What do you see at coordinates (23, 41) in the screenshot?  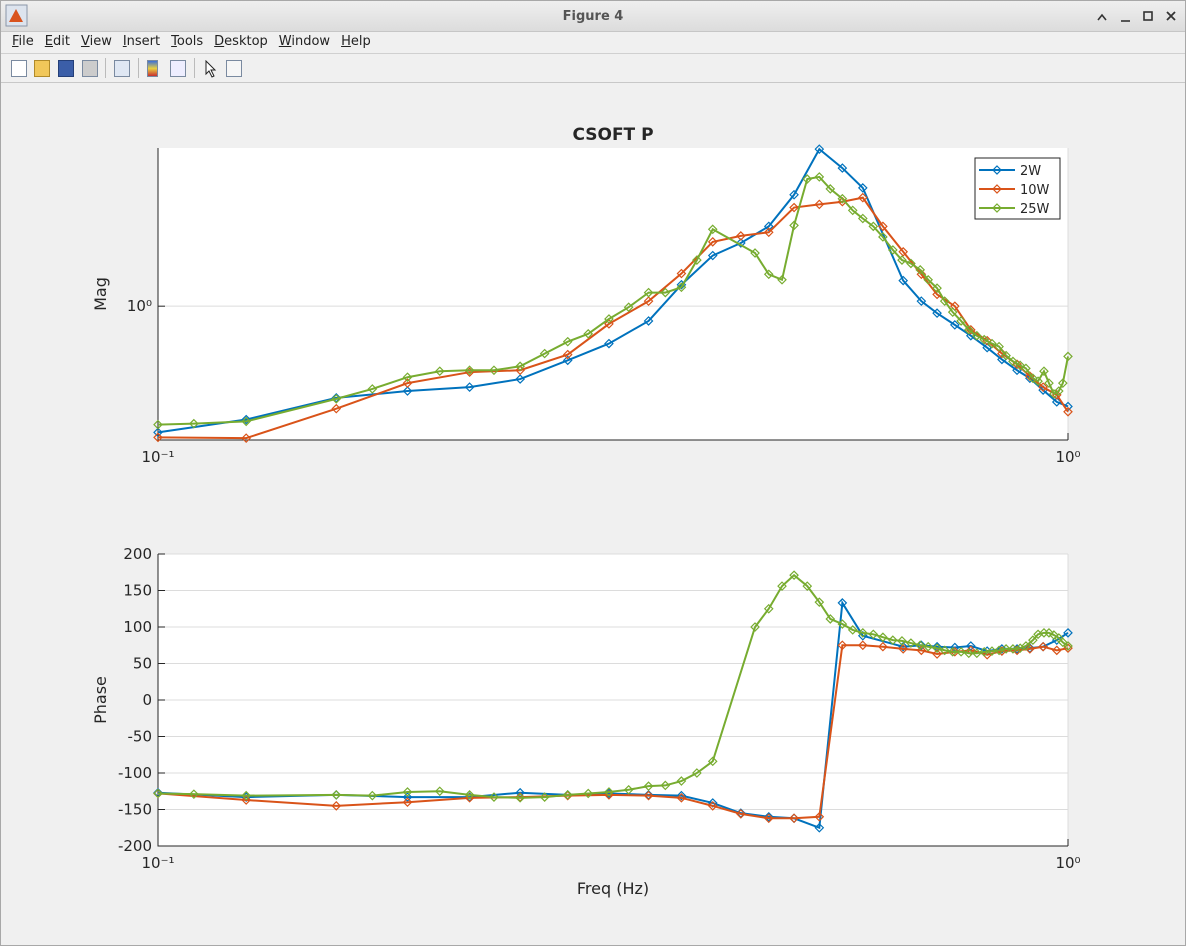 I see `menu-item: File` at bounding box center [23, 41].